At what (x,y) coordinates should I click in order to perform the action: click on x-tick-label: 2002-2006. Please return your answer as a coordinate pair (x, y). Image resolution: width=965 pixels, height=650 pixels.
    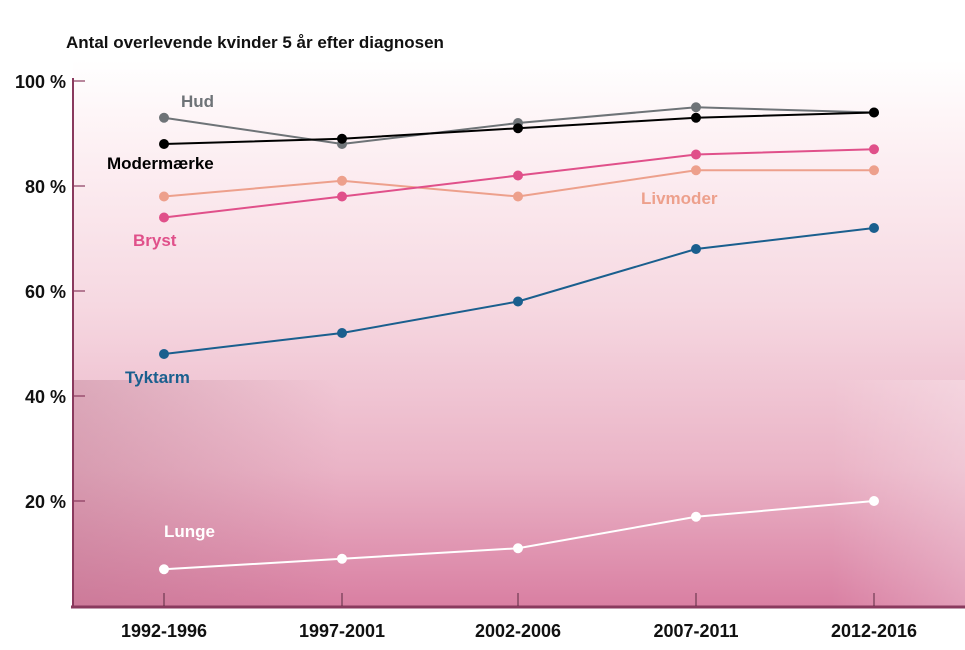
    Looking at the image, I should click on (518, 631).